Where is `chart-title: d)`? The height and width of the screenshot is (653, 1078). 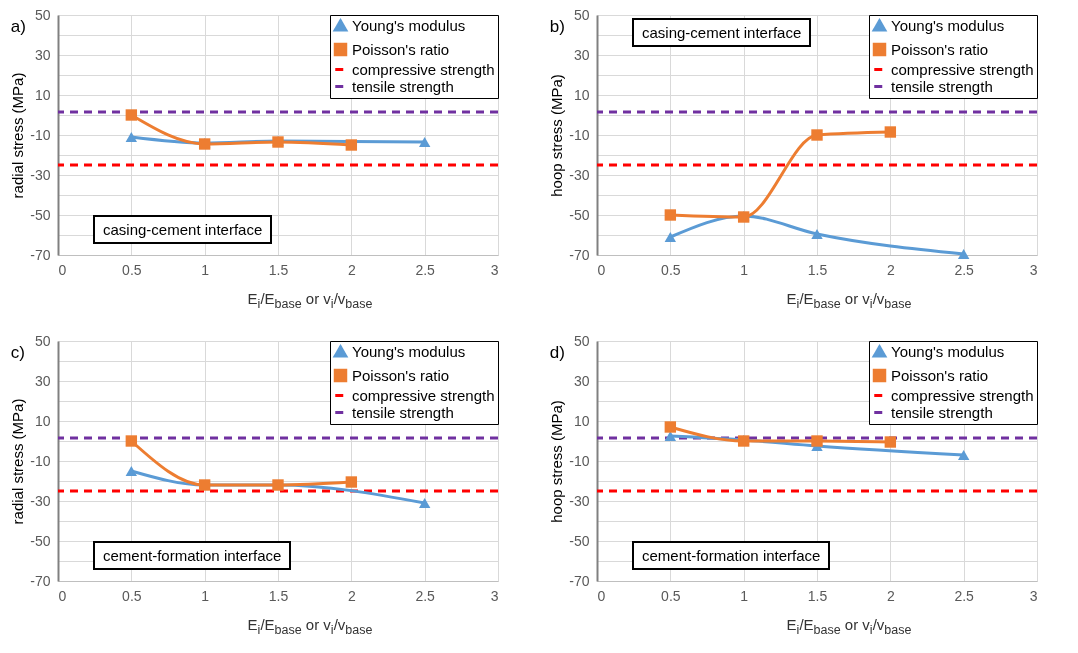 chart-title: d) is located at coordinates (557, 352).